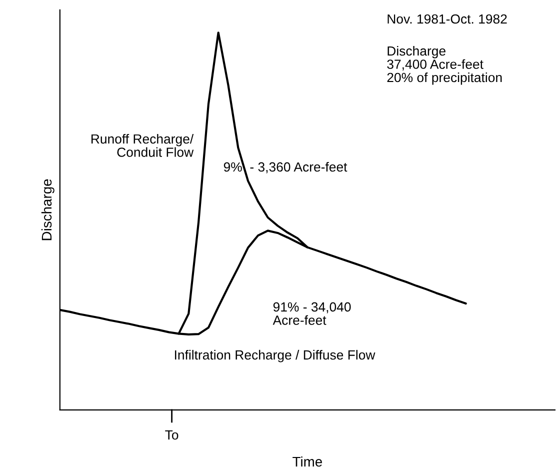  What do you see at coordinates (286, 168) in the screenshot?
I see `annotation: 9% - 3,360 Acre-feet` at bounding box center [286, 168].